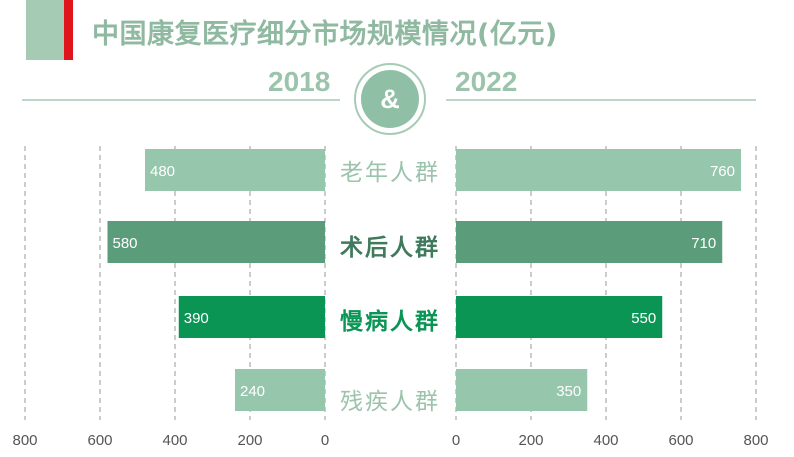 This screenshot has height=457, width=794. What do you see at coordinates (181, 100) in the screenshot?
I see `header-rule-left` at bounding box center [181, 100].